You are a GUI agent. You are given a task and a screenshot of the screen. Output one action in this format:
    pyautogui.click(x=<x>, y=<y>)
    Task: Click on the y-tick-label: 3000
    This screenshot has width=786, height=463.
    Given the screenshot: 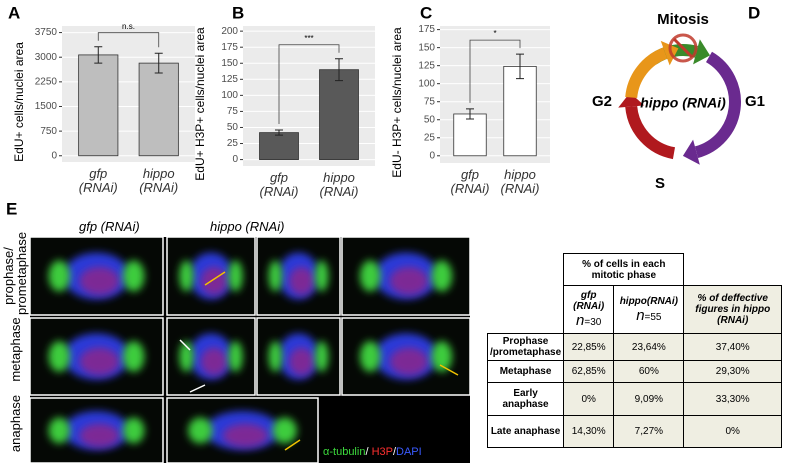 What is the action you would take?
    pyautogui.click(x=46, y=57)
    